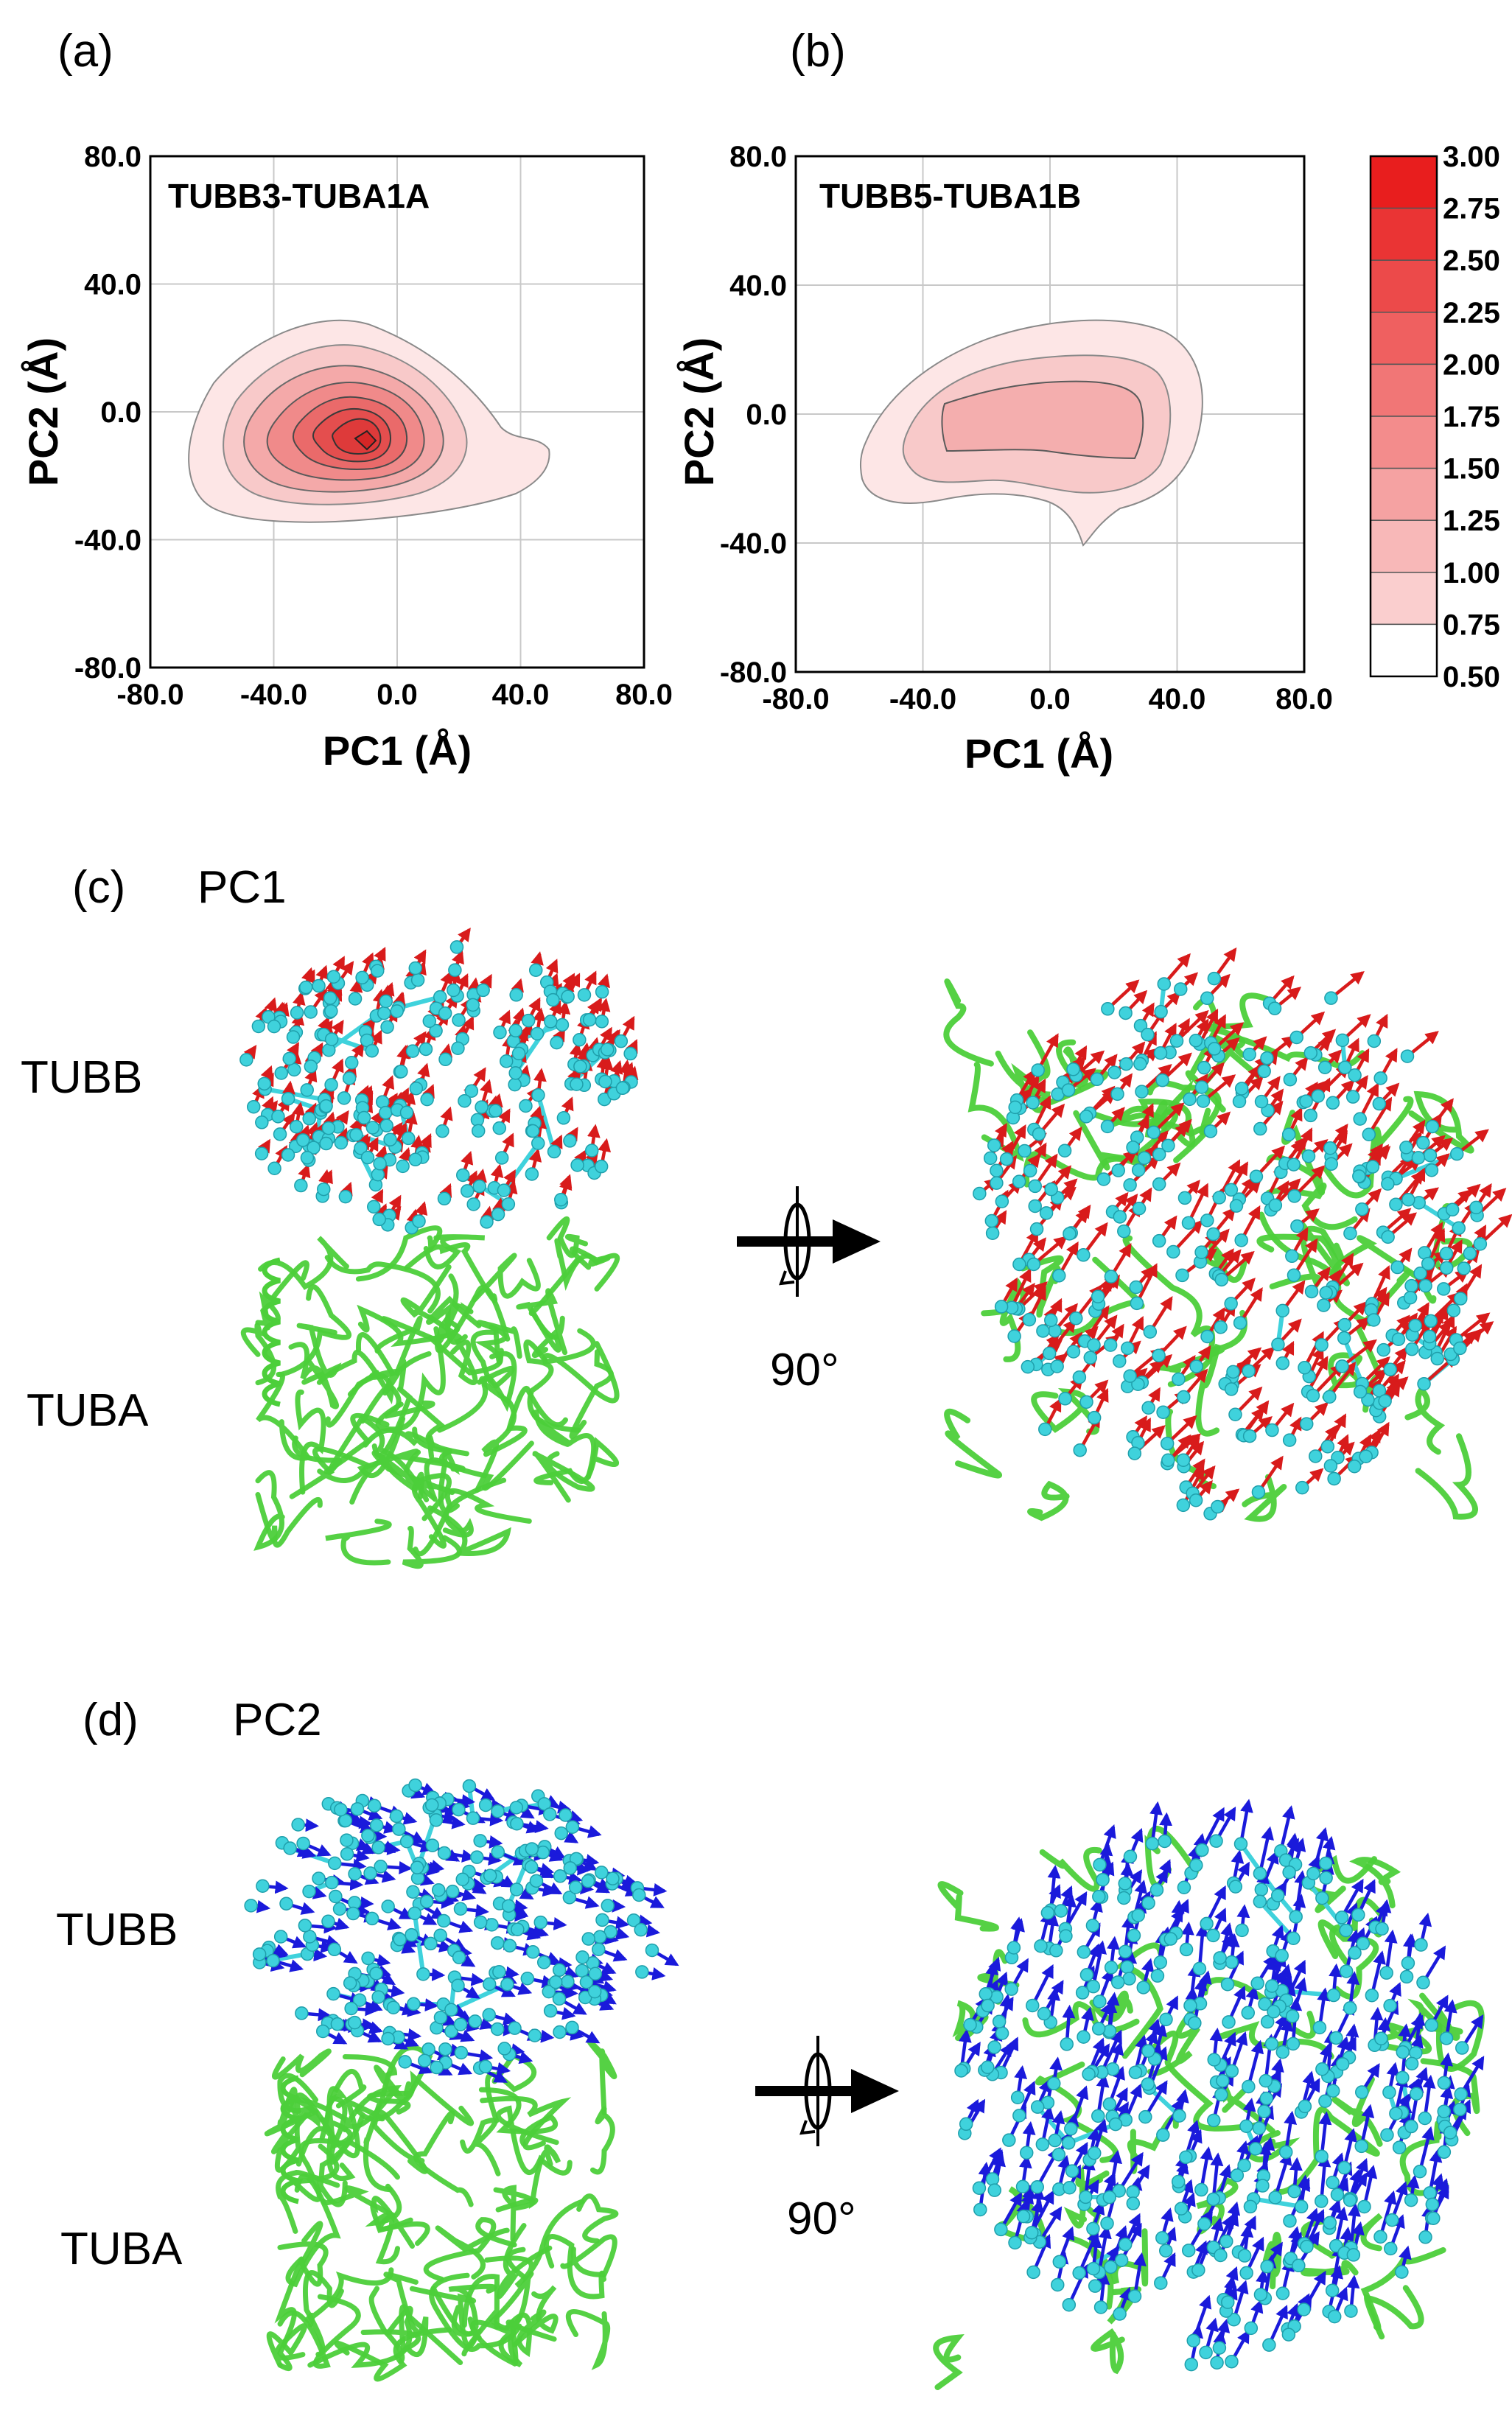  I want to click on panel-c-structure-top, so click(1227, 1234).